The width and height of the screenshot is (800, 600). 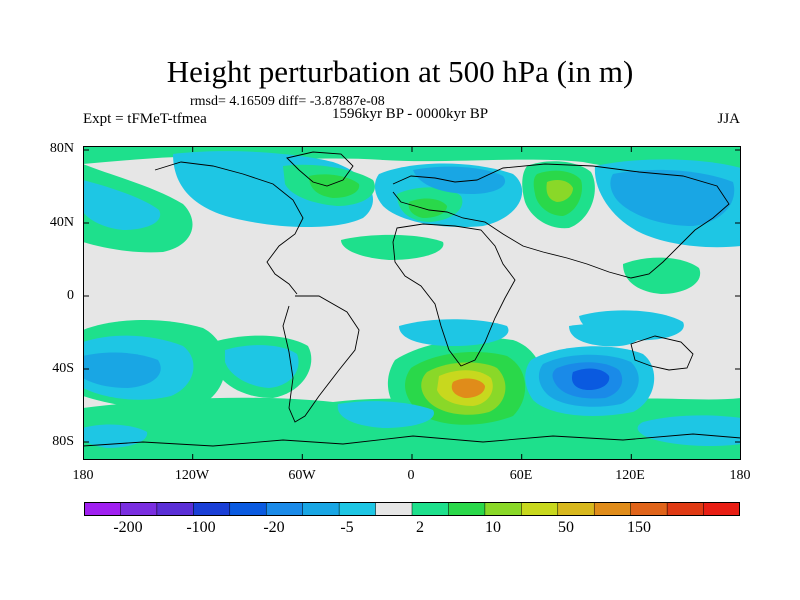 I want to click on stats-text: rmsd= 4.16509 diff= -3.87887e-08, so click(x=287, y=101).